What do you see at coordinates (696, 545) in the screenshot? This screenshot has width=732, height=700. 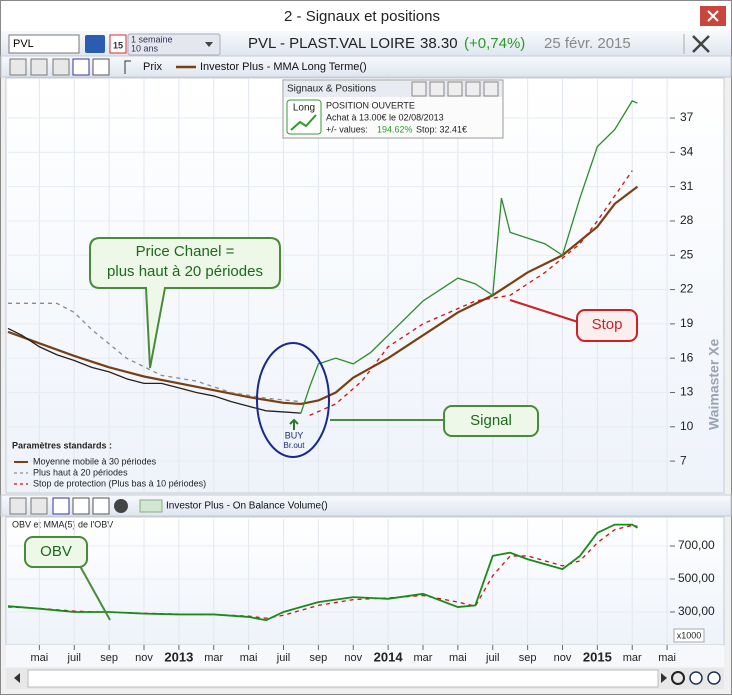 I see `y-tick-label: 700,00` at bounding box center [696, 545].